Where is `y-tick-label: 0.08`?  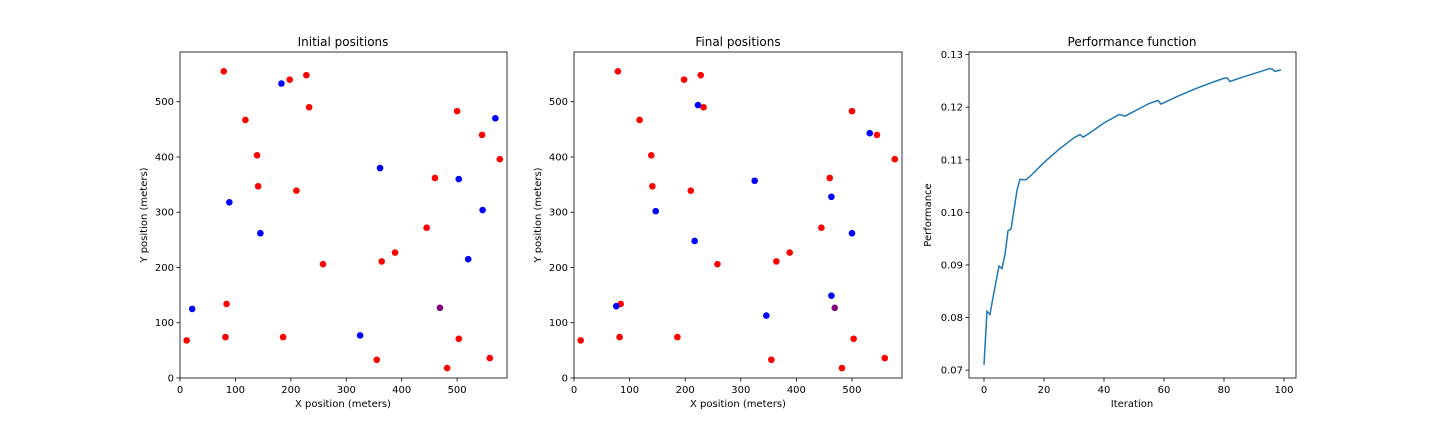 y-tick-label: 0.08 is located at coordinates (952, 318).